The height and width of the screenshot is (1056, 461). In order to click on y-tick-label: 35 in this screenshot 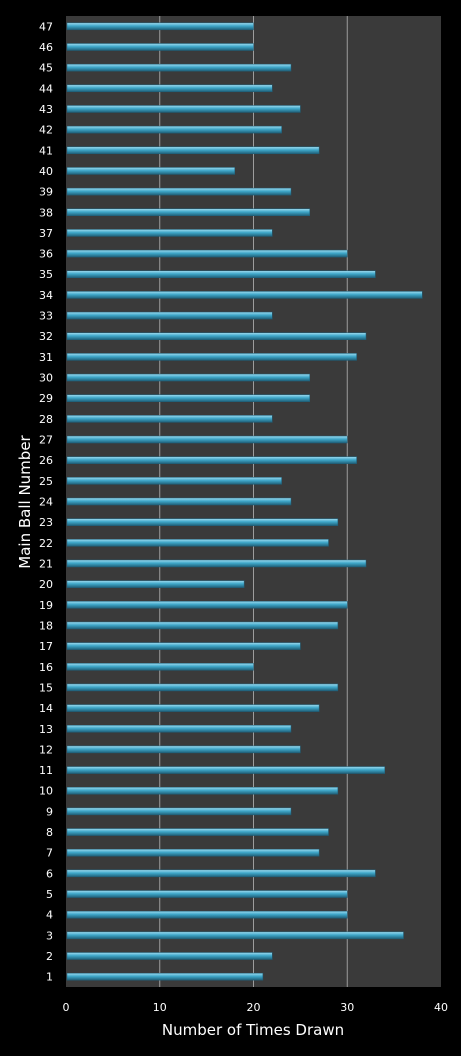, I will do `click(46, 274)`.